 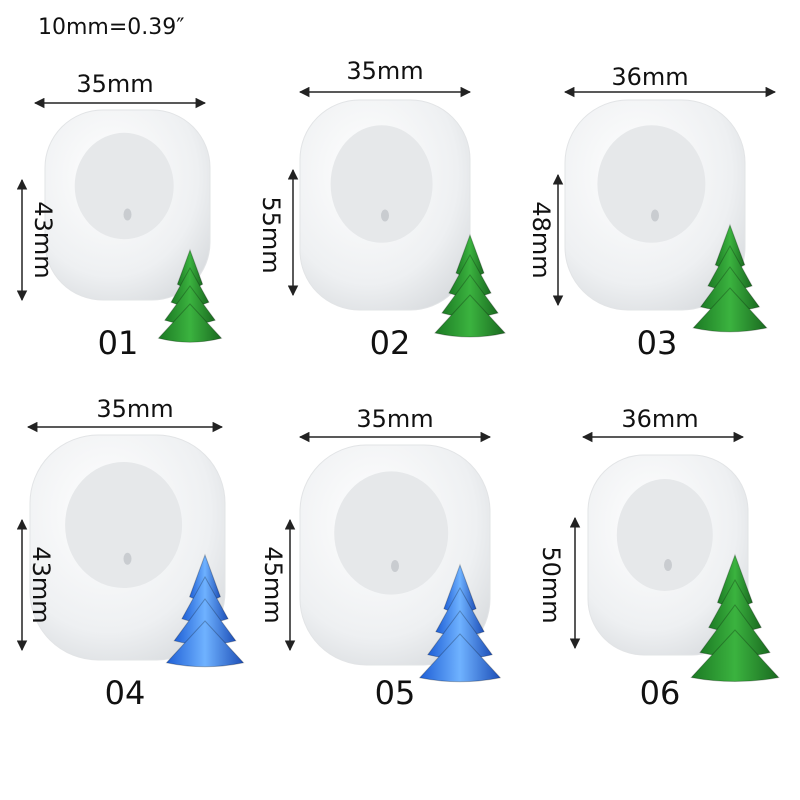 I want to click on item-number: 01, so click(x=118, y=343).